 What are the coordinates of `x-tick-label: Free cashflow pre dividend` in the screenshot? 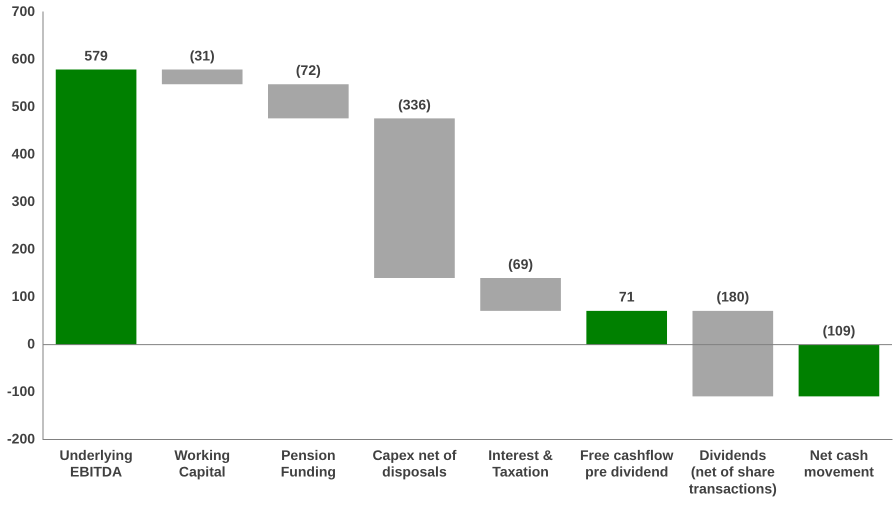 It's located at (627, 463).